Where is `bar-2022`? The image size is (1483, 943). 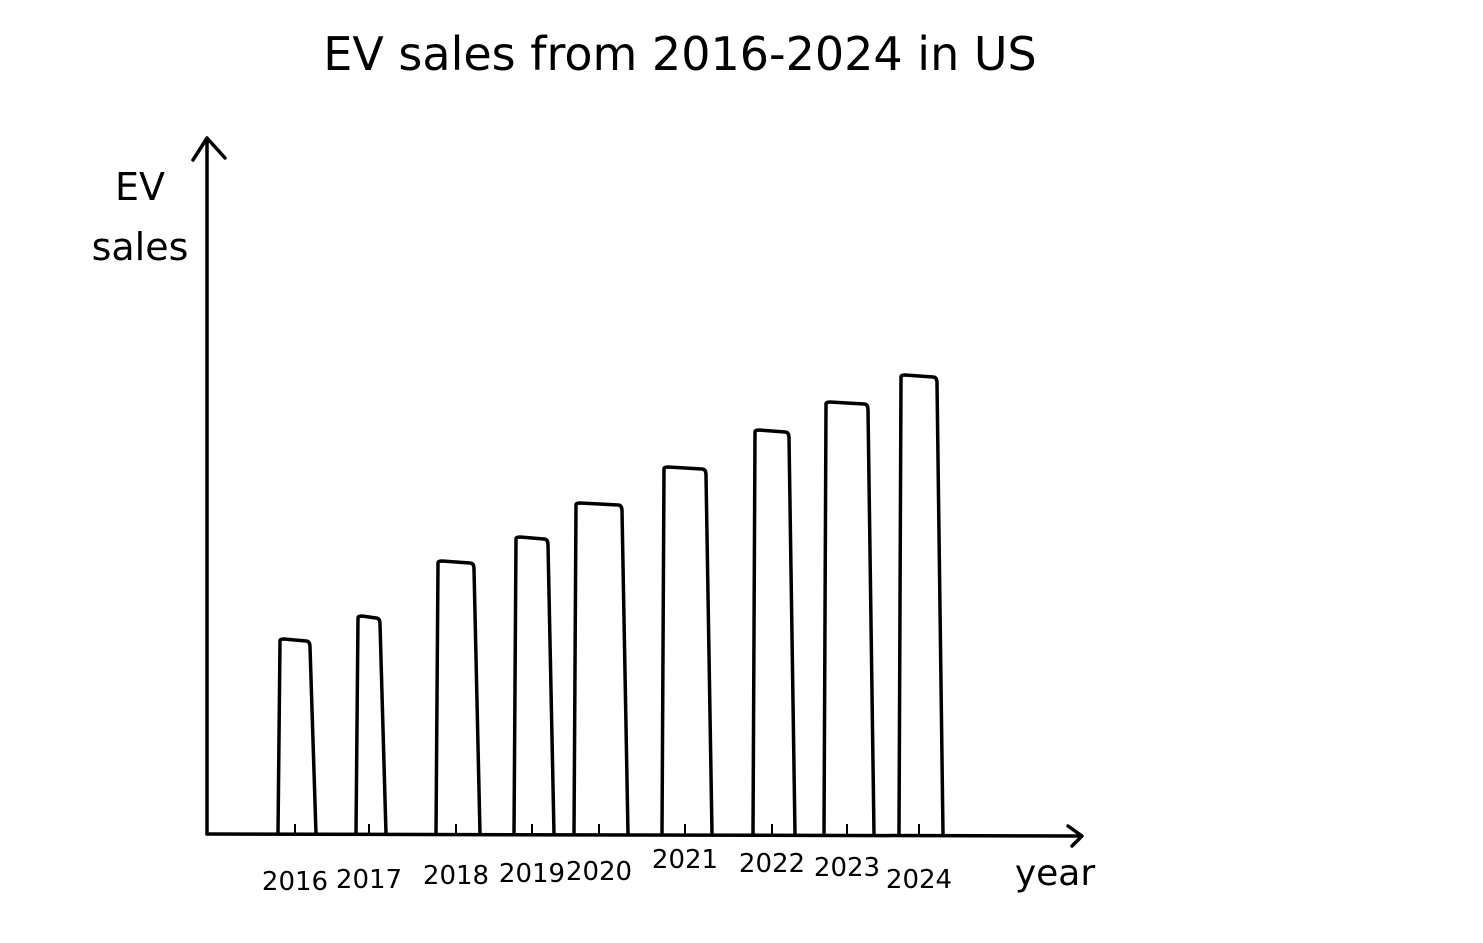
bar-2022 is located at coordinates (774, 632).